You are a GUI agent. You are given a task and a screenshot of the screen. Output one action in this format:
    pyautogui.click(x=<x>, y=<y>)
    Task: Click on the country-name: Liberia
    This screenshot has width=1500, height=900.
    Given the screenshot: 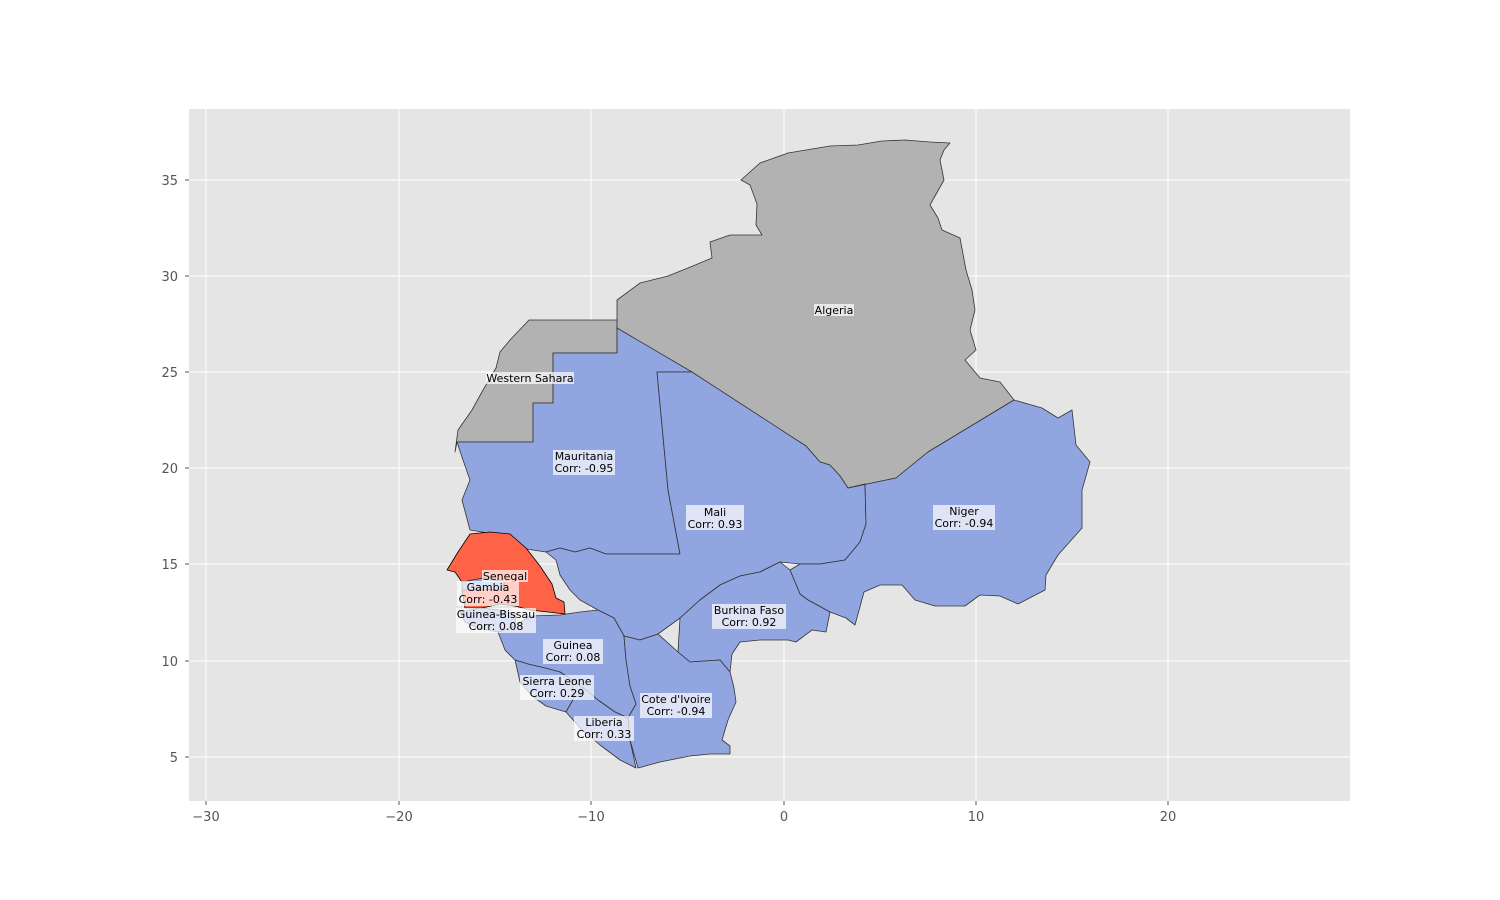 What is the action you would take?
    pyautogui.click(x=603, y=722)
    